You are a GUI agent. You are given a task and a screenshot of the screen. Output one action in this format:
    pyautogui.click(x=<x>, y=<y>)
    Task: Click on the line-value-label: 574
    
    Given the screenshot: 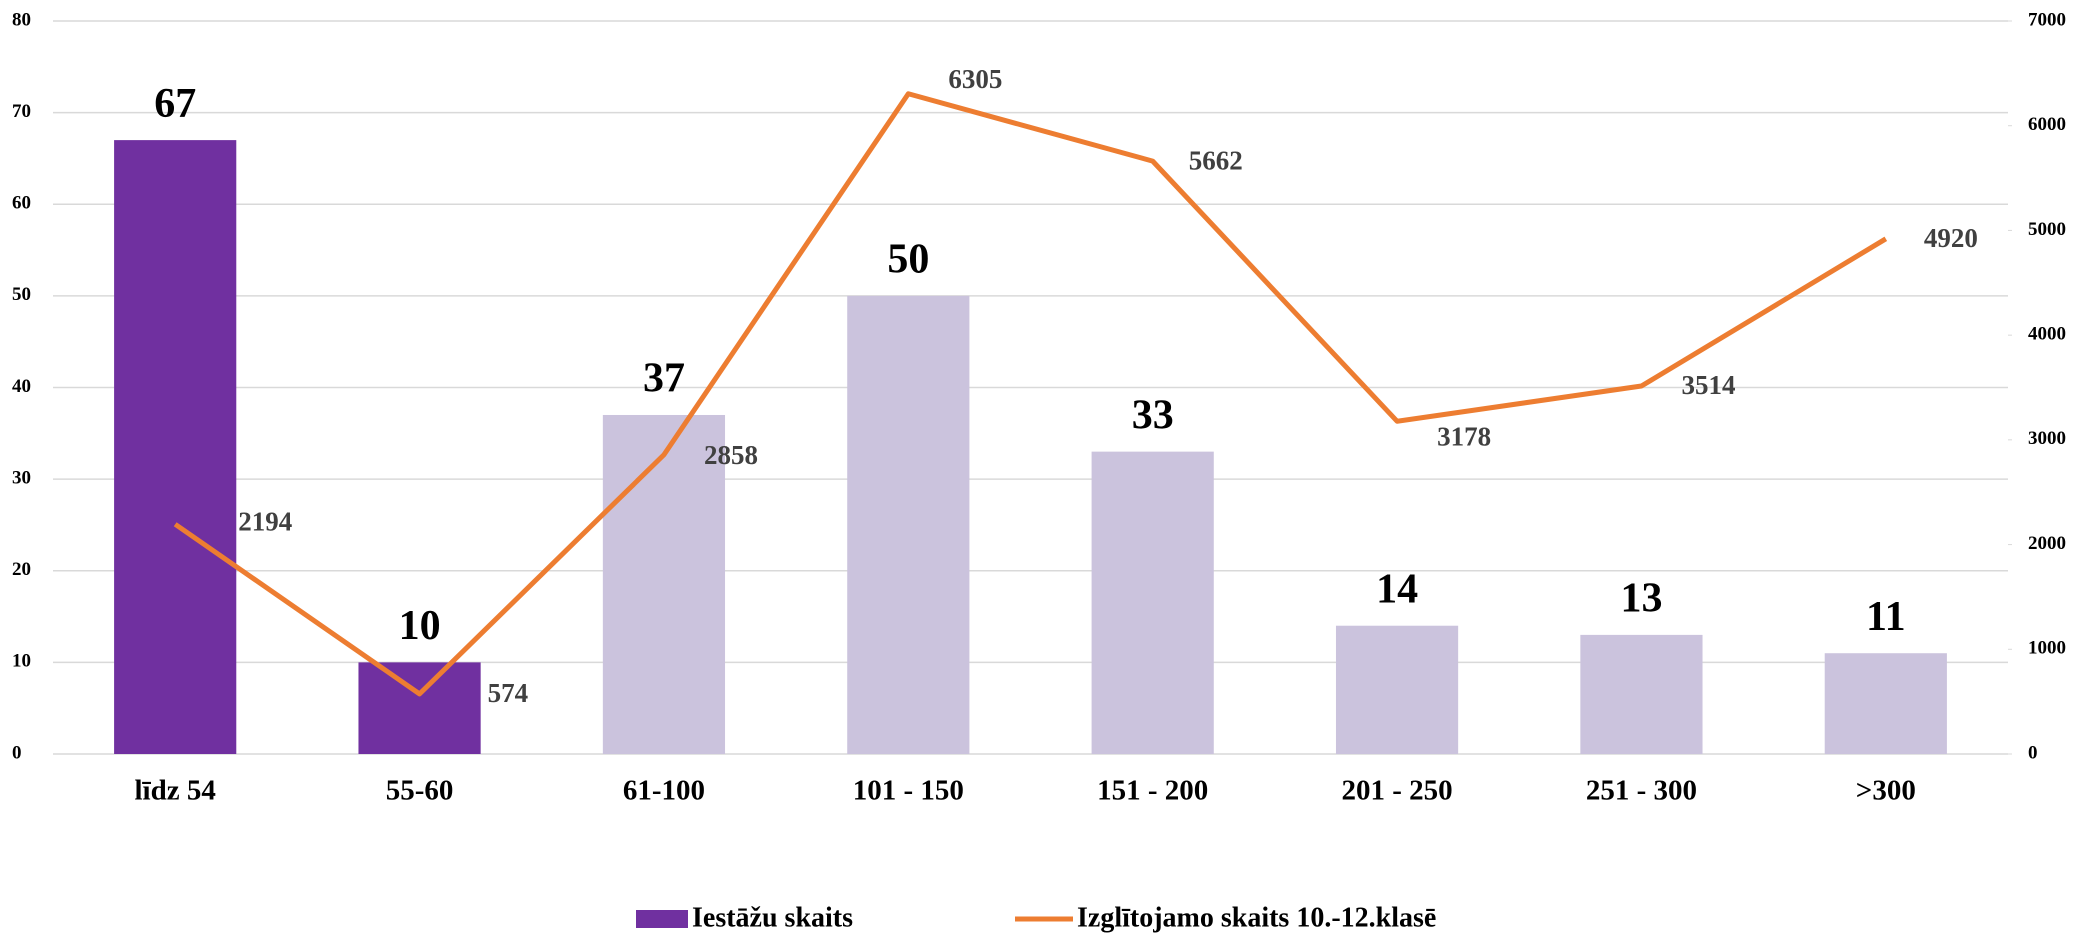 What is the action you would take?
    pyautogui.click(x=508, y=693)
    